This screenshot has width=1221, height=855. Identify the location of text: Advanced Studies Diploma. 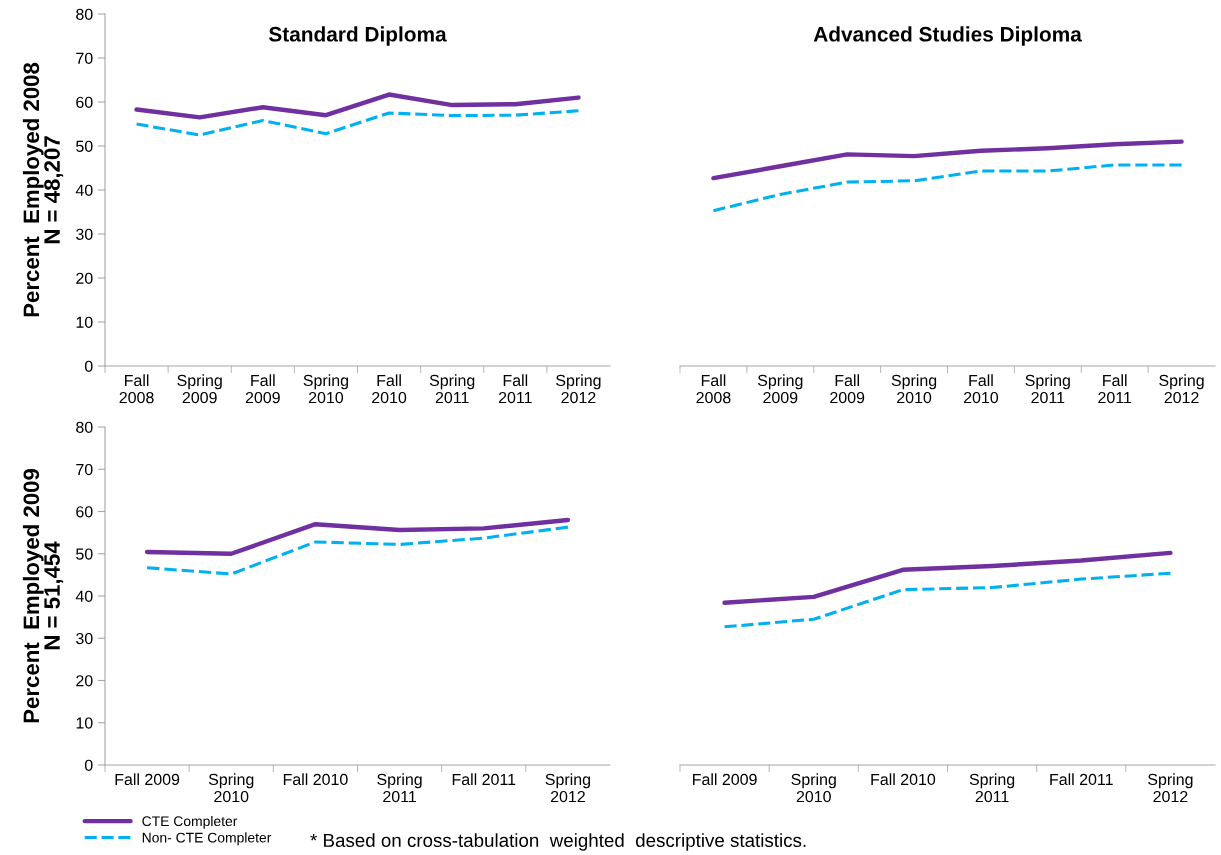
(947, 36).